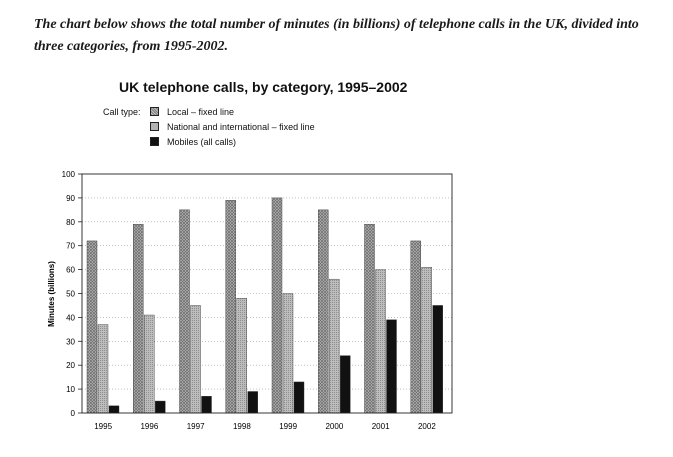 This screenshot has height=457, width=673. What do you see at coordinates (70, 389) in the screenshot?
I see `y-tick-label: 10` at bounding box center [70, 389].